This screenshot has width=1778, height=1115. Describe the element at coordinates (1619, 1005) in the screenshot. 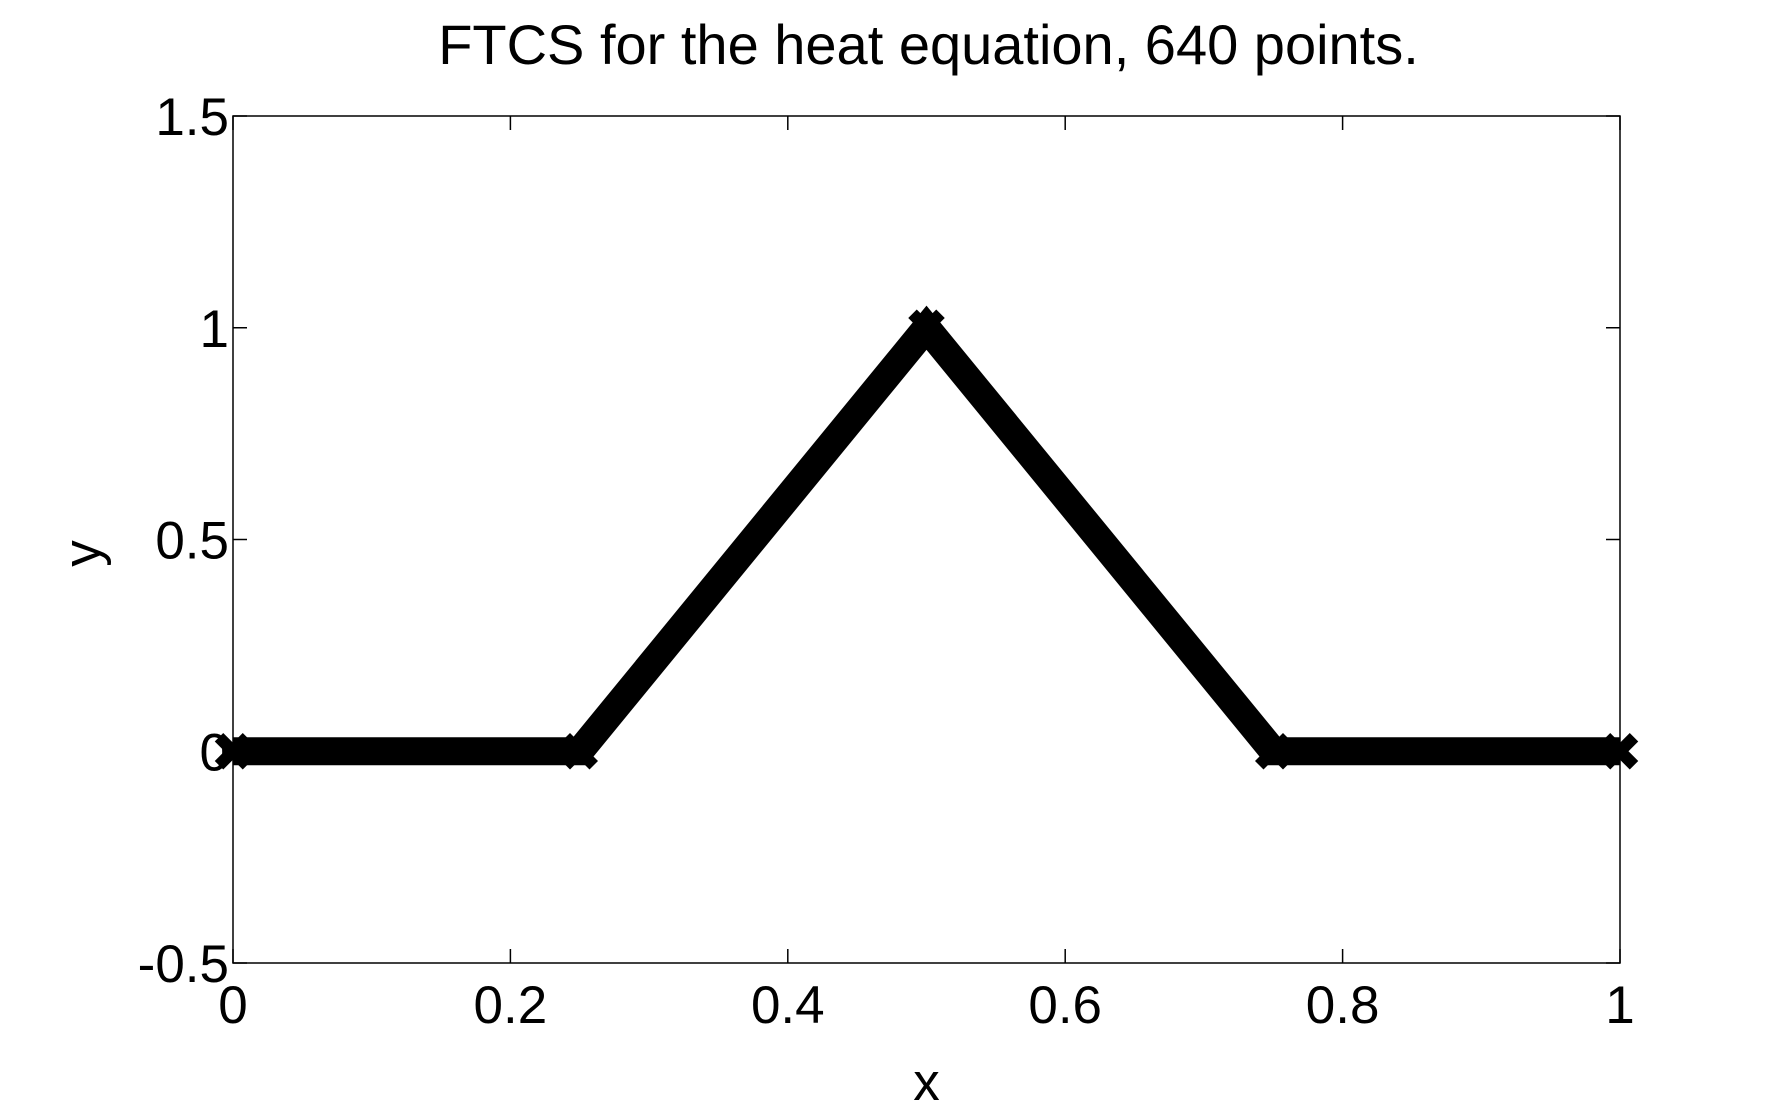

I see `x-tick-label: 1` at that location.